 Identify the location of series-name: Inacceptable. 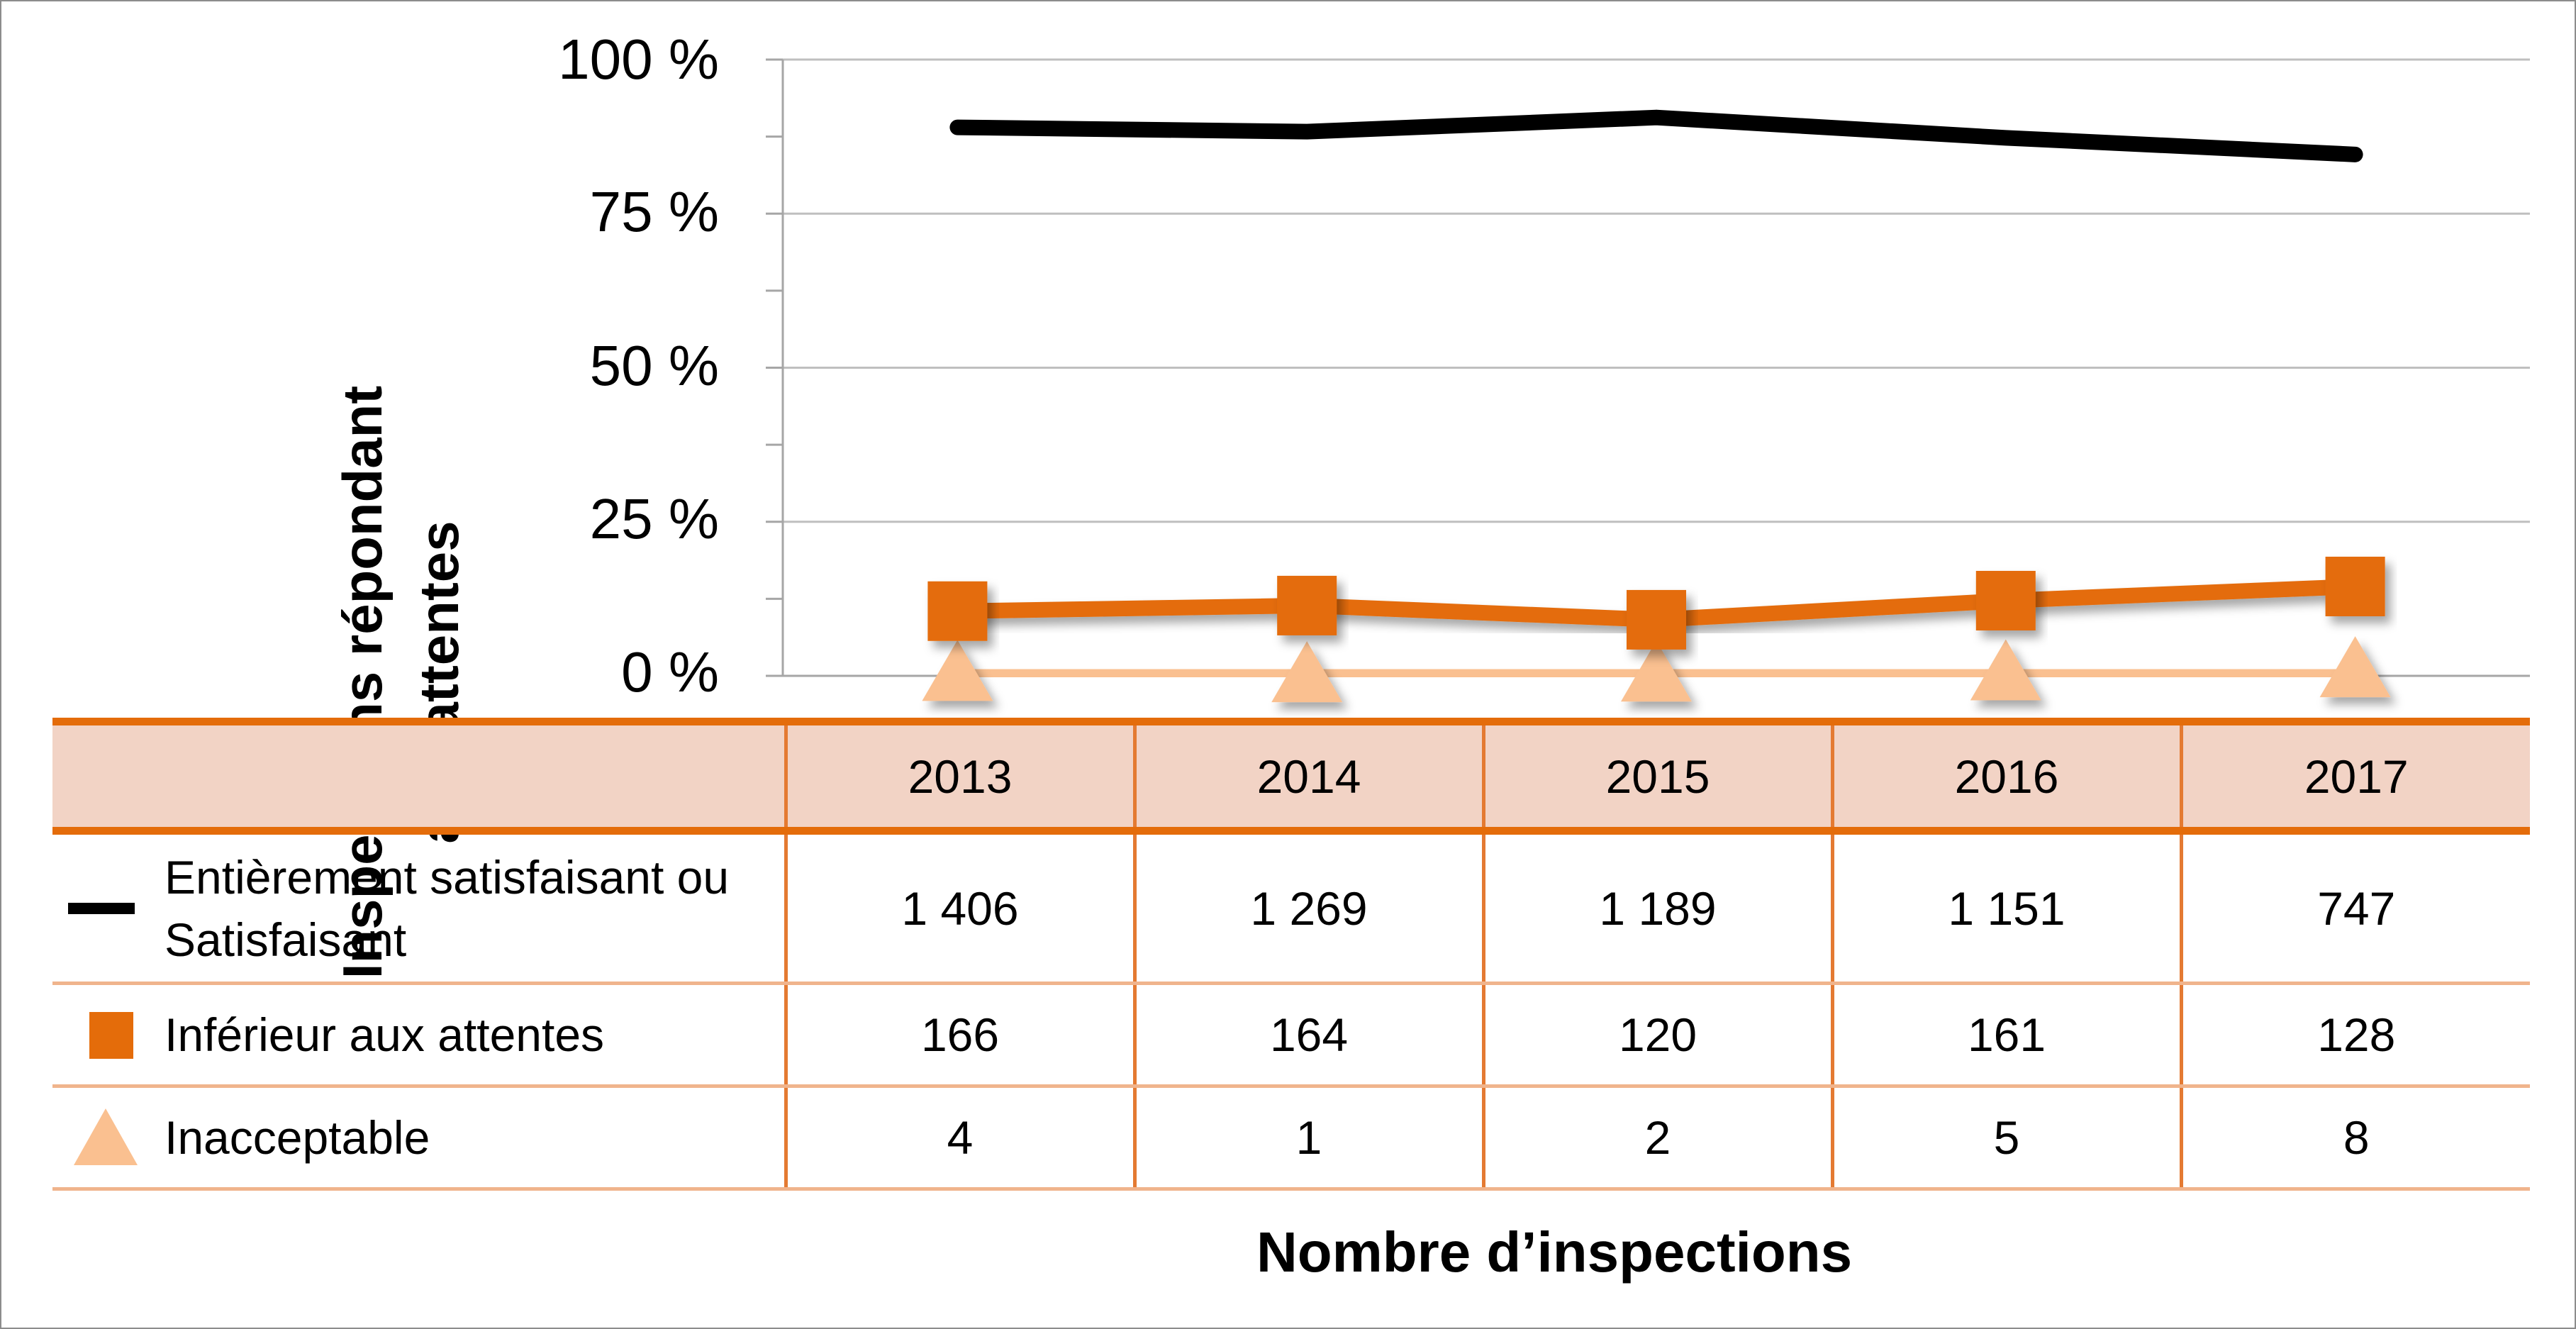
(297, 1137).